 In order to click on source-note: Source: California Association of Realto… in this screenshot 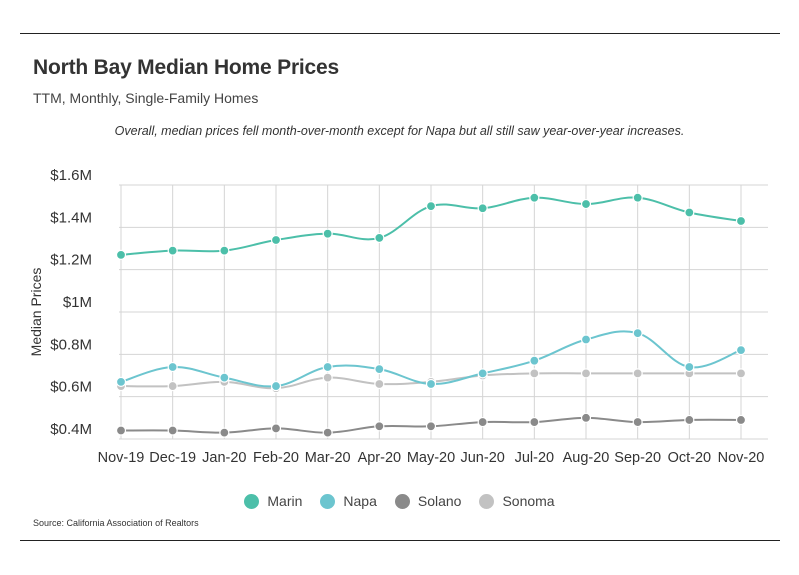, I will do `click(116, 523)`.